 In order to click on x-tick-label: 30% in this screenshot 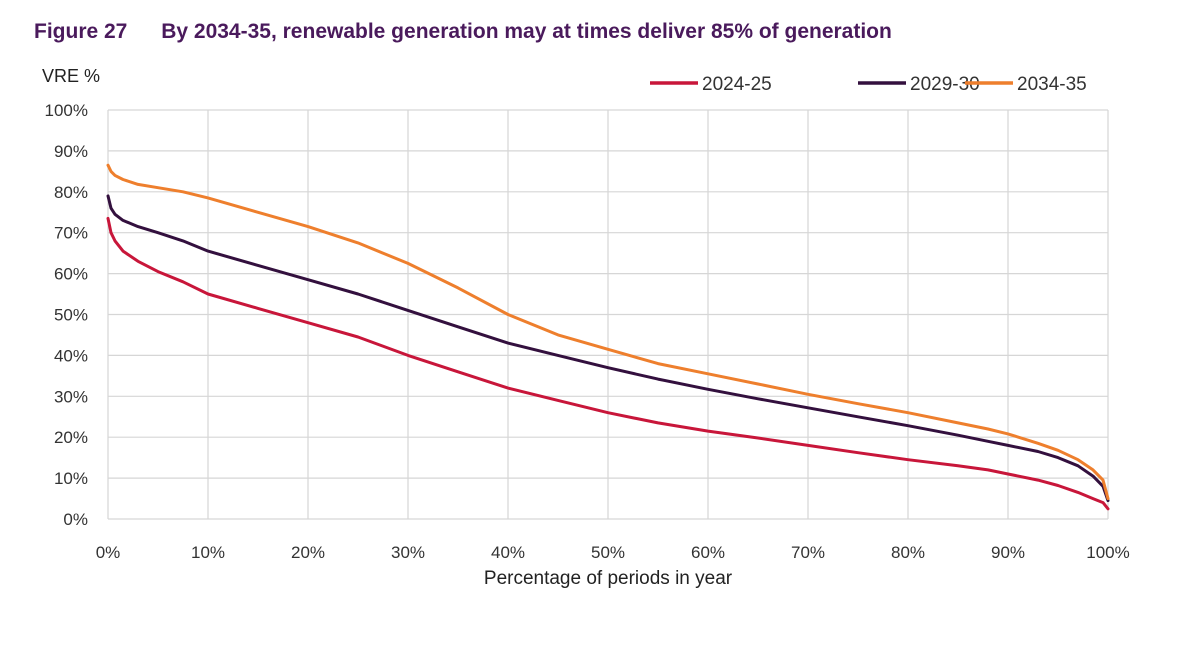, I will do `click(408, 552)`.